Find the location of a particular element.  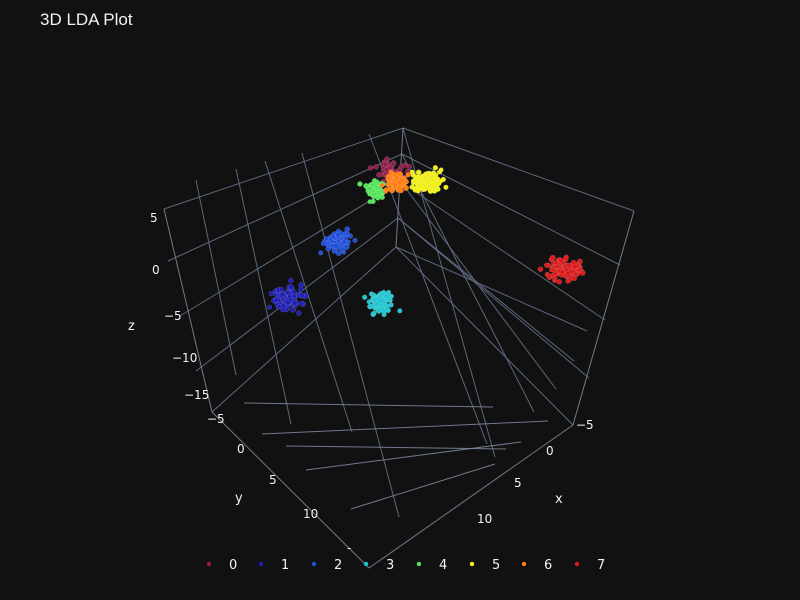

y-tick-0: 0 is located at coordinates (241, 449).